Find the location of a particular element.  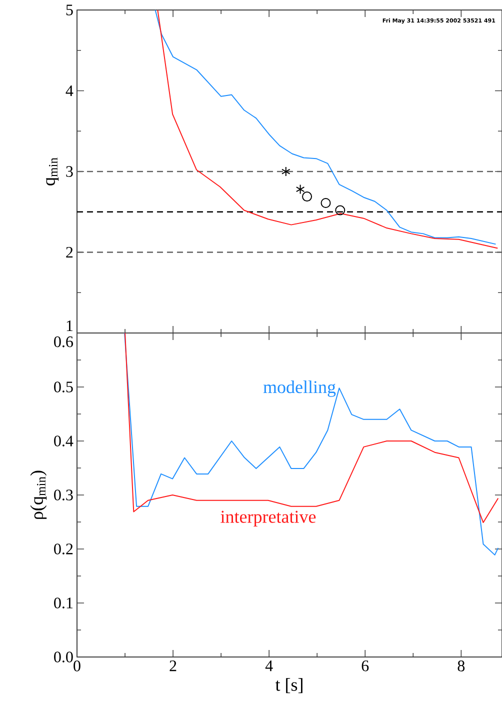

y-tick-label: 5 is located at coordinates (69, 10).